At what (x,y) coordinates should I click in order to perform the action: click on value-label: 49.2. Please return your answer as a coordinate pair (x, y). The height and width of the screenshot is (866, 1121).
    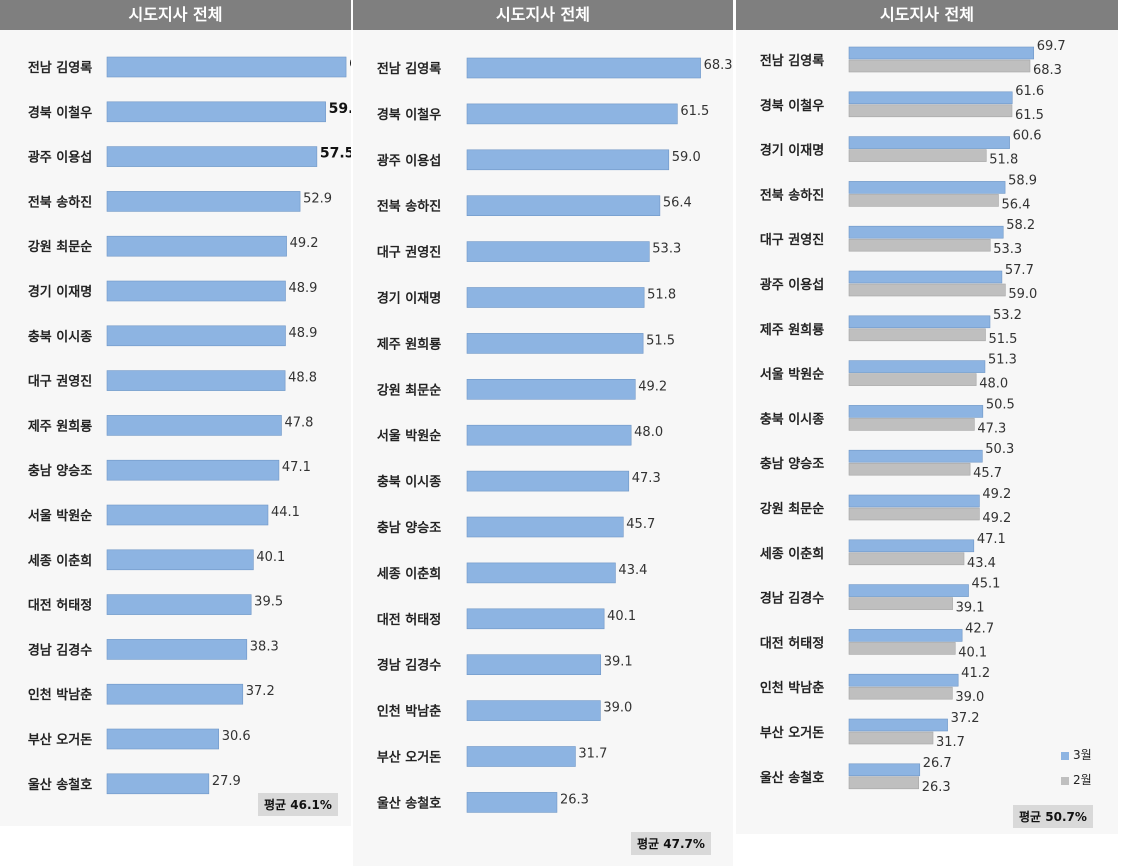
    Looking at the image, I should click on (996, 518).